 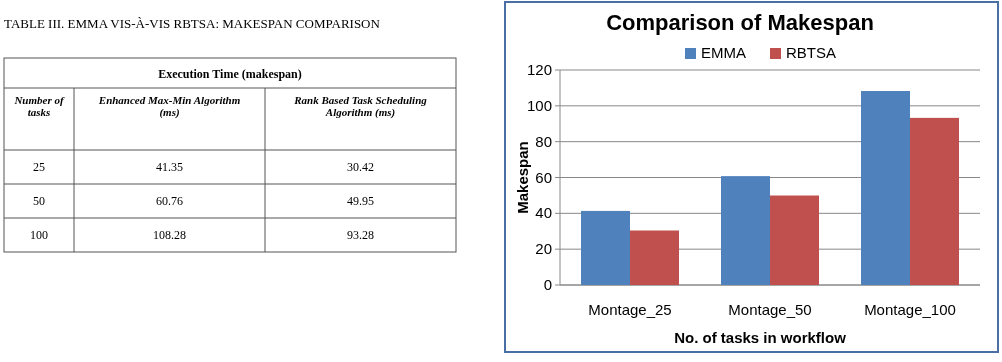 I want to click on text: 30.42, so click(x=360, y=167).